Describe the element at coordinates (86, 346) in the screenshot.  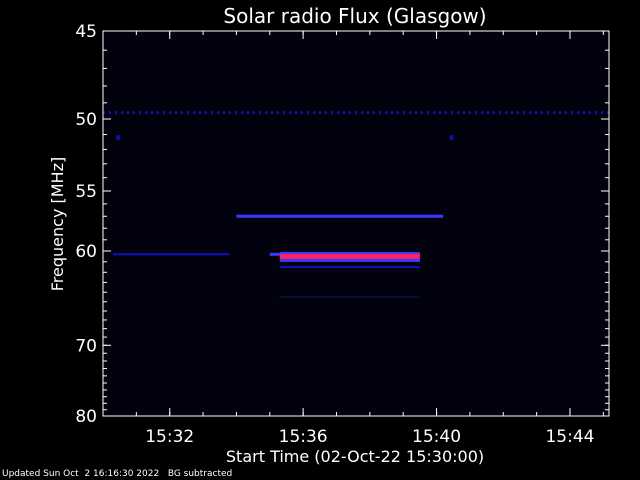
I see `y-tick-label: 70` at that location.